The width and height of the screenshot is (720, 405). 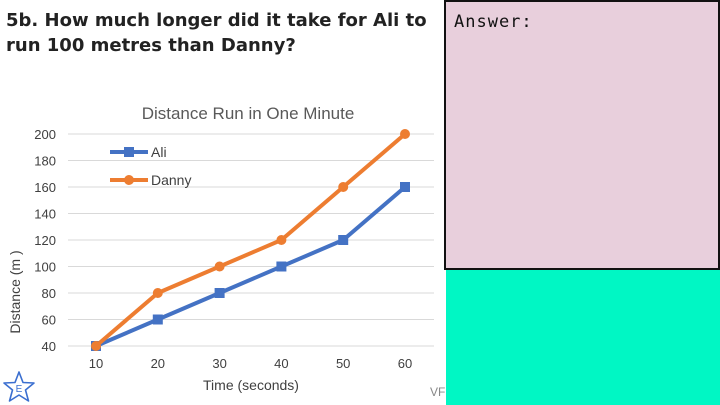 I want to click on star-icon: E, so click(x=19, y=386).